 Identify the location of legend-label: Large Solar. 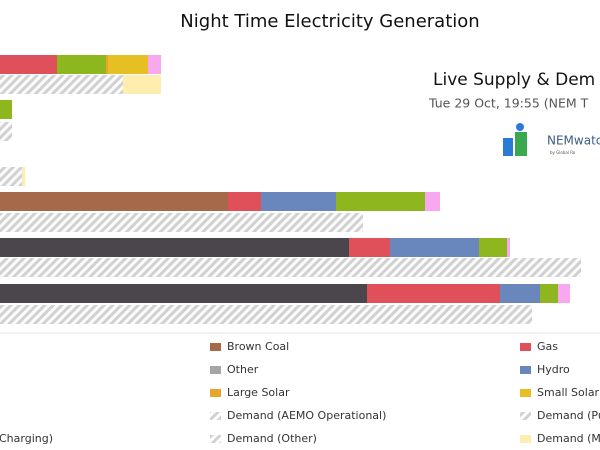
(258, 392).